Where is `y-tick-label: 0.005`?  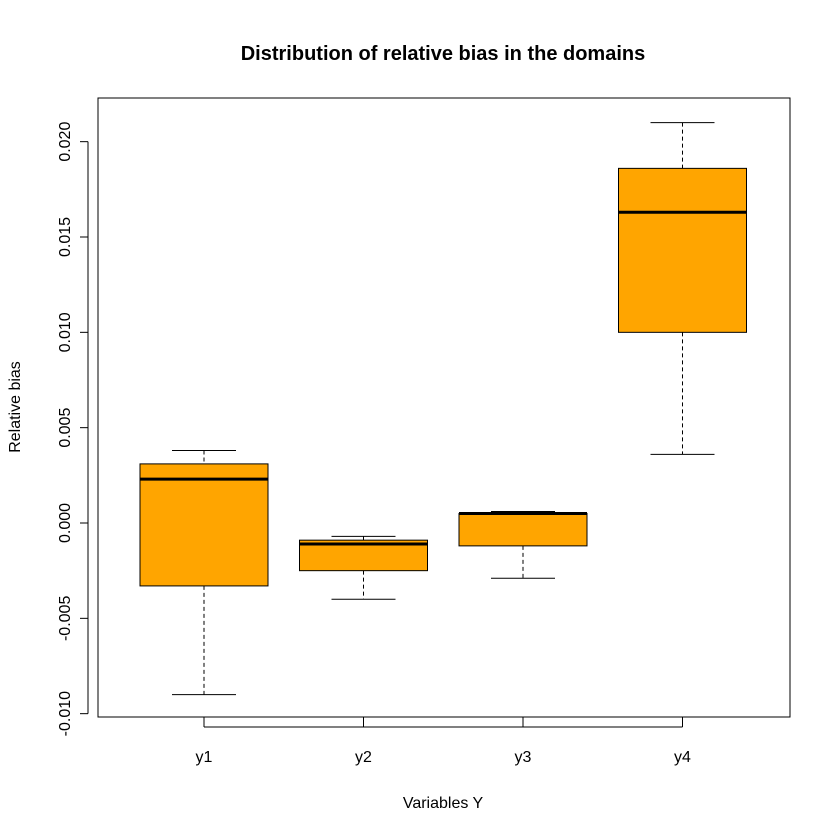
y-tick-label: 0.005 is located at coordinates (65, 428).